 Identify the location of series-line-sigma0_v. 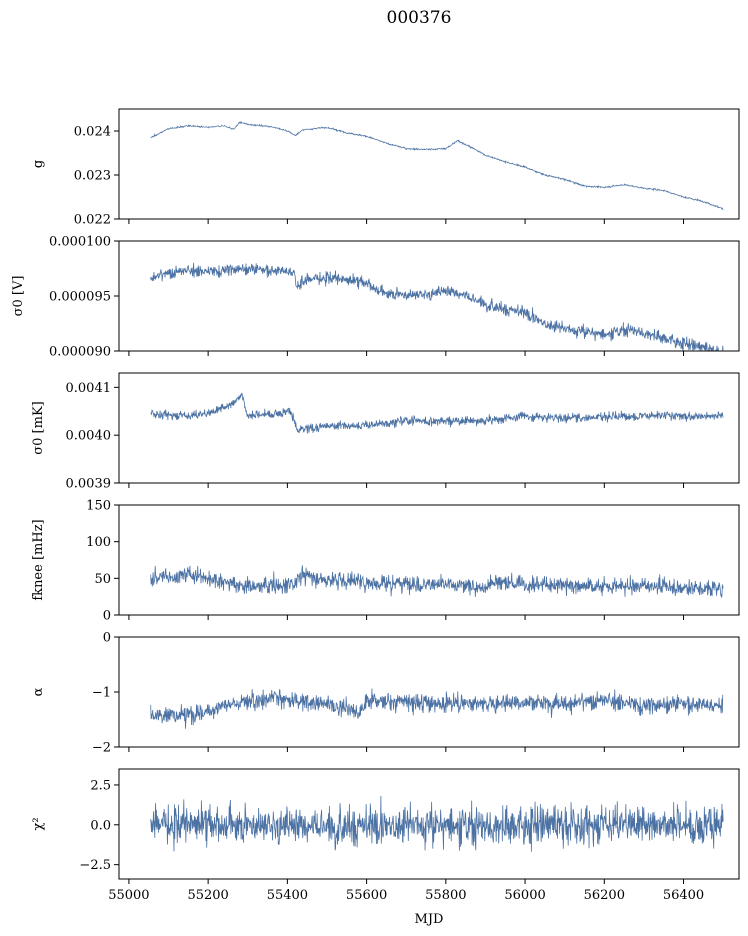
(437, 306).